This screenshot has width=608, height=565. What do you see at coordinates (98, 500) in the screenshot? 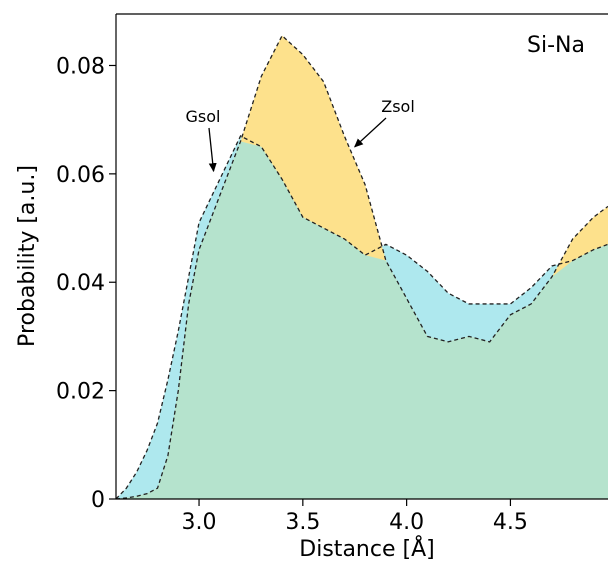
I see `y-tick-label: 0` at bounding box center [98, 500].